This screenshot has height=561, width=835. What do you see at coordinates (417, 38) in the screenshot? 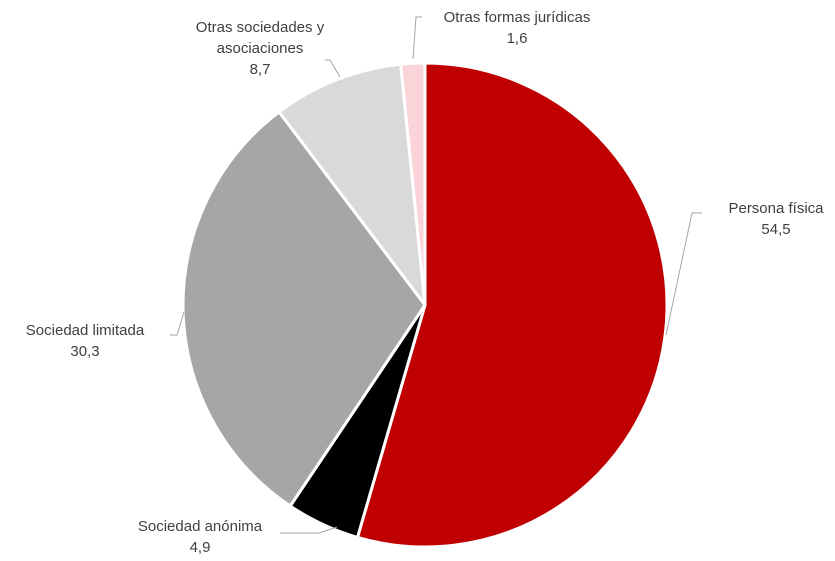
I see `leader-line-otras-formas-juridicas` at bounding box center [417, 38].